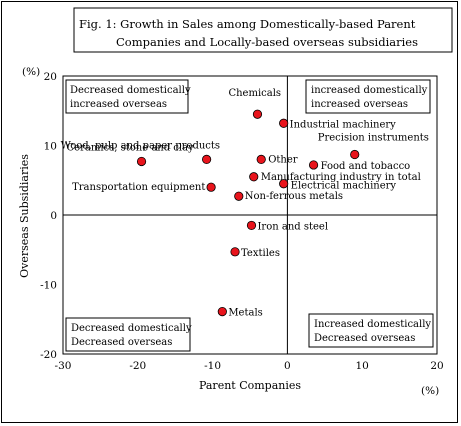 This screenshot has width=461, height=426. What do you see at coordinates (430, 391) in the screenshot?
I see `x-unit-label: (%)` at bounding box center [430, 391].